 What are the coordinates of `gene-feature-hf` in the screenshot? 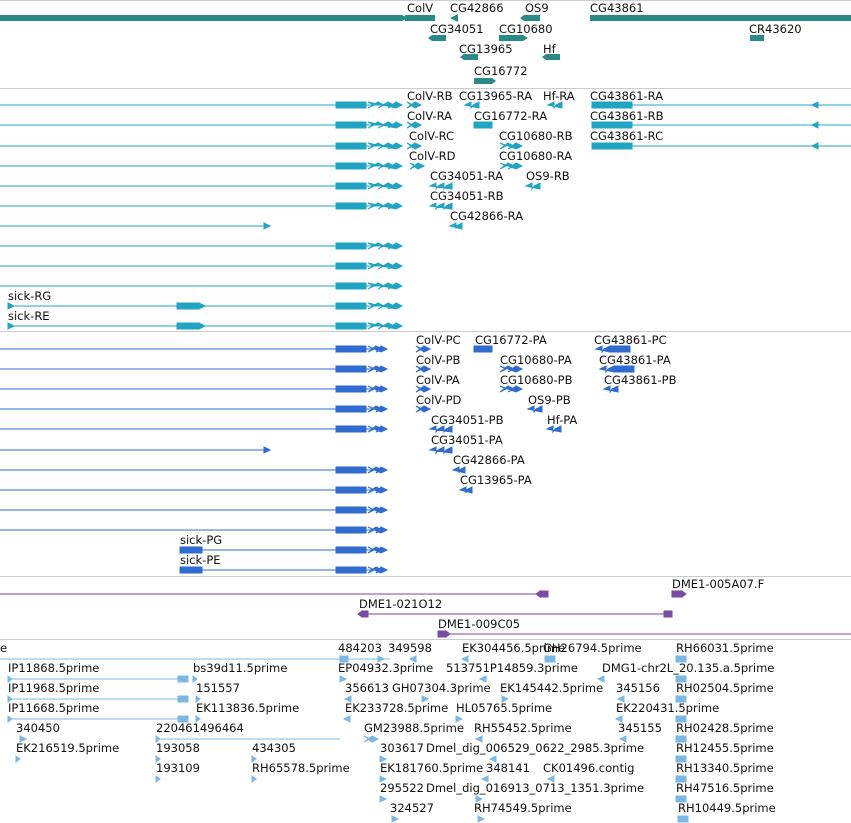 It's located at (551, 57).